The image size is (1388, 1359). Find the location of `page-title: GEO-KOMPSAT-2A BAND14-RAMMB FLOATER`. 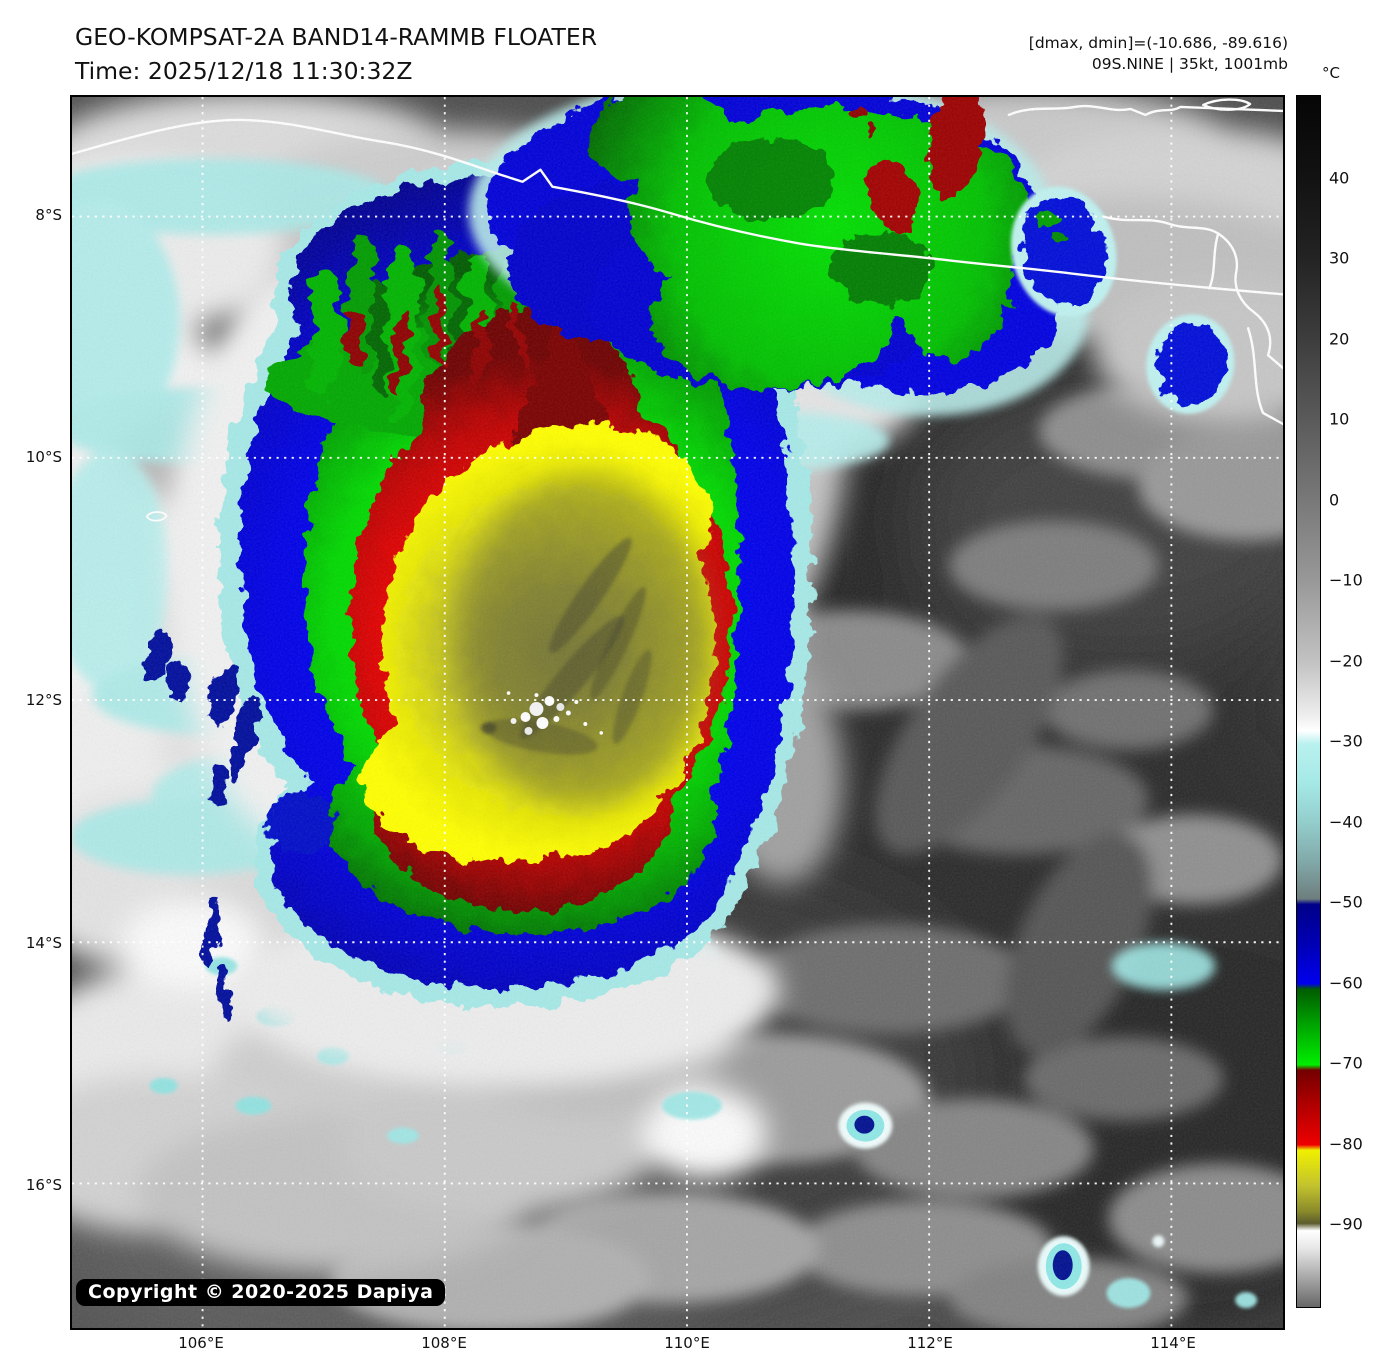

page-title: GEO-KOMPSAT-2A BAND14-RAMMB FLOATER is located at coordinates (336, 37).